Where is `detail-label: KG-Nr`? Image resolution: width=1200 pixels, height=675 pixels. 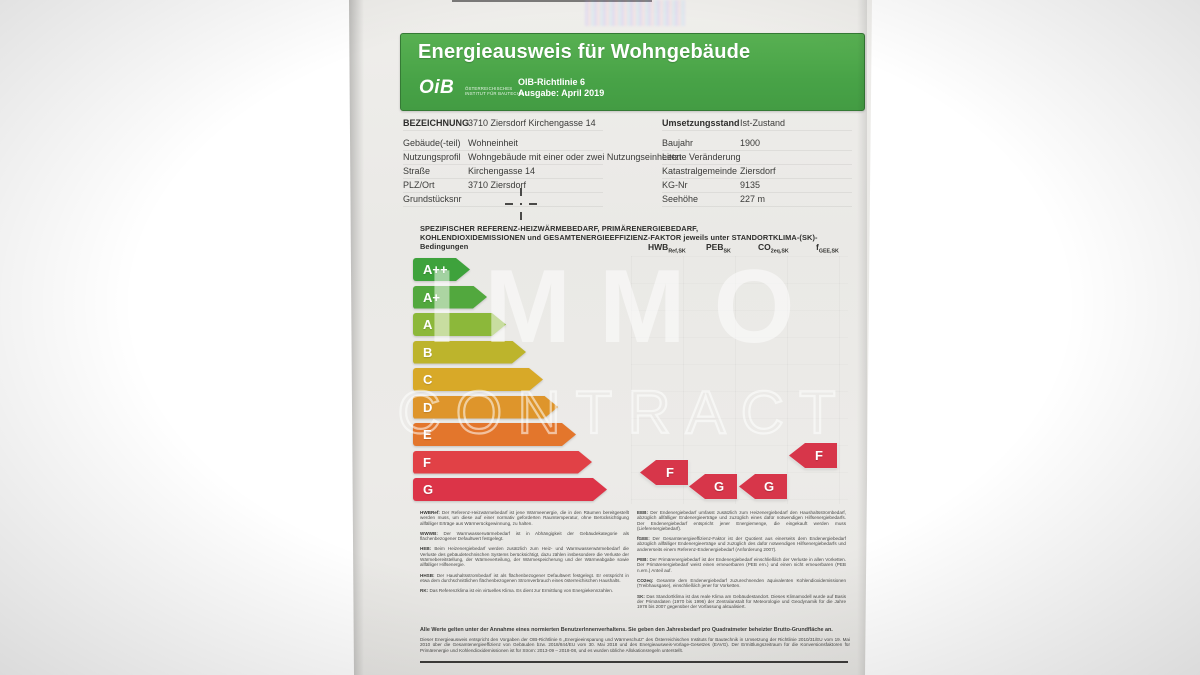 detail-label: KG-Nr is located at coordinates (675, 185).